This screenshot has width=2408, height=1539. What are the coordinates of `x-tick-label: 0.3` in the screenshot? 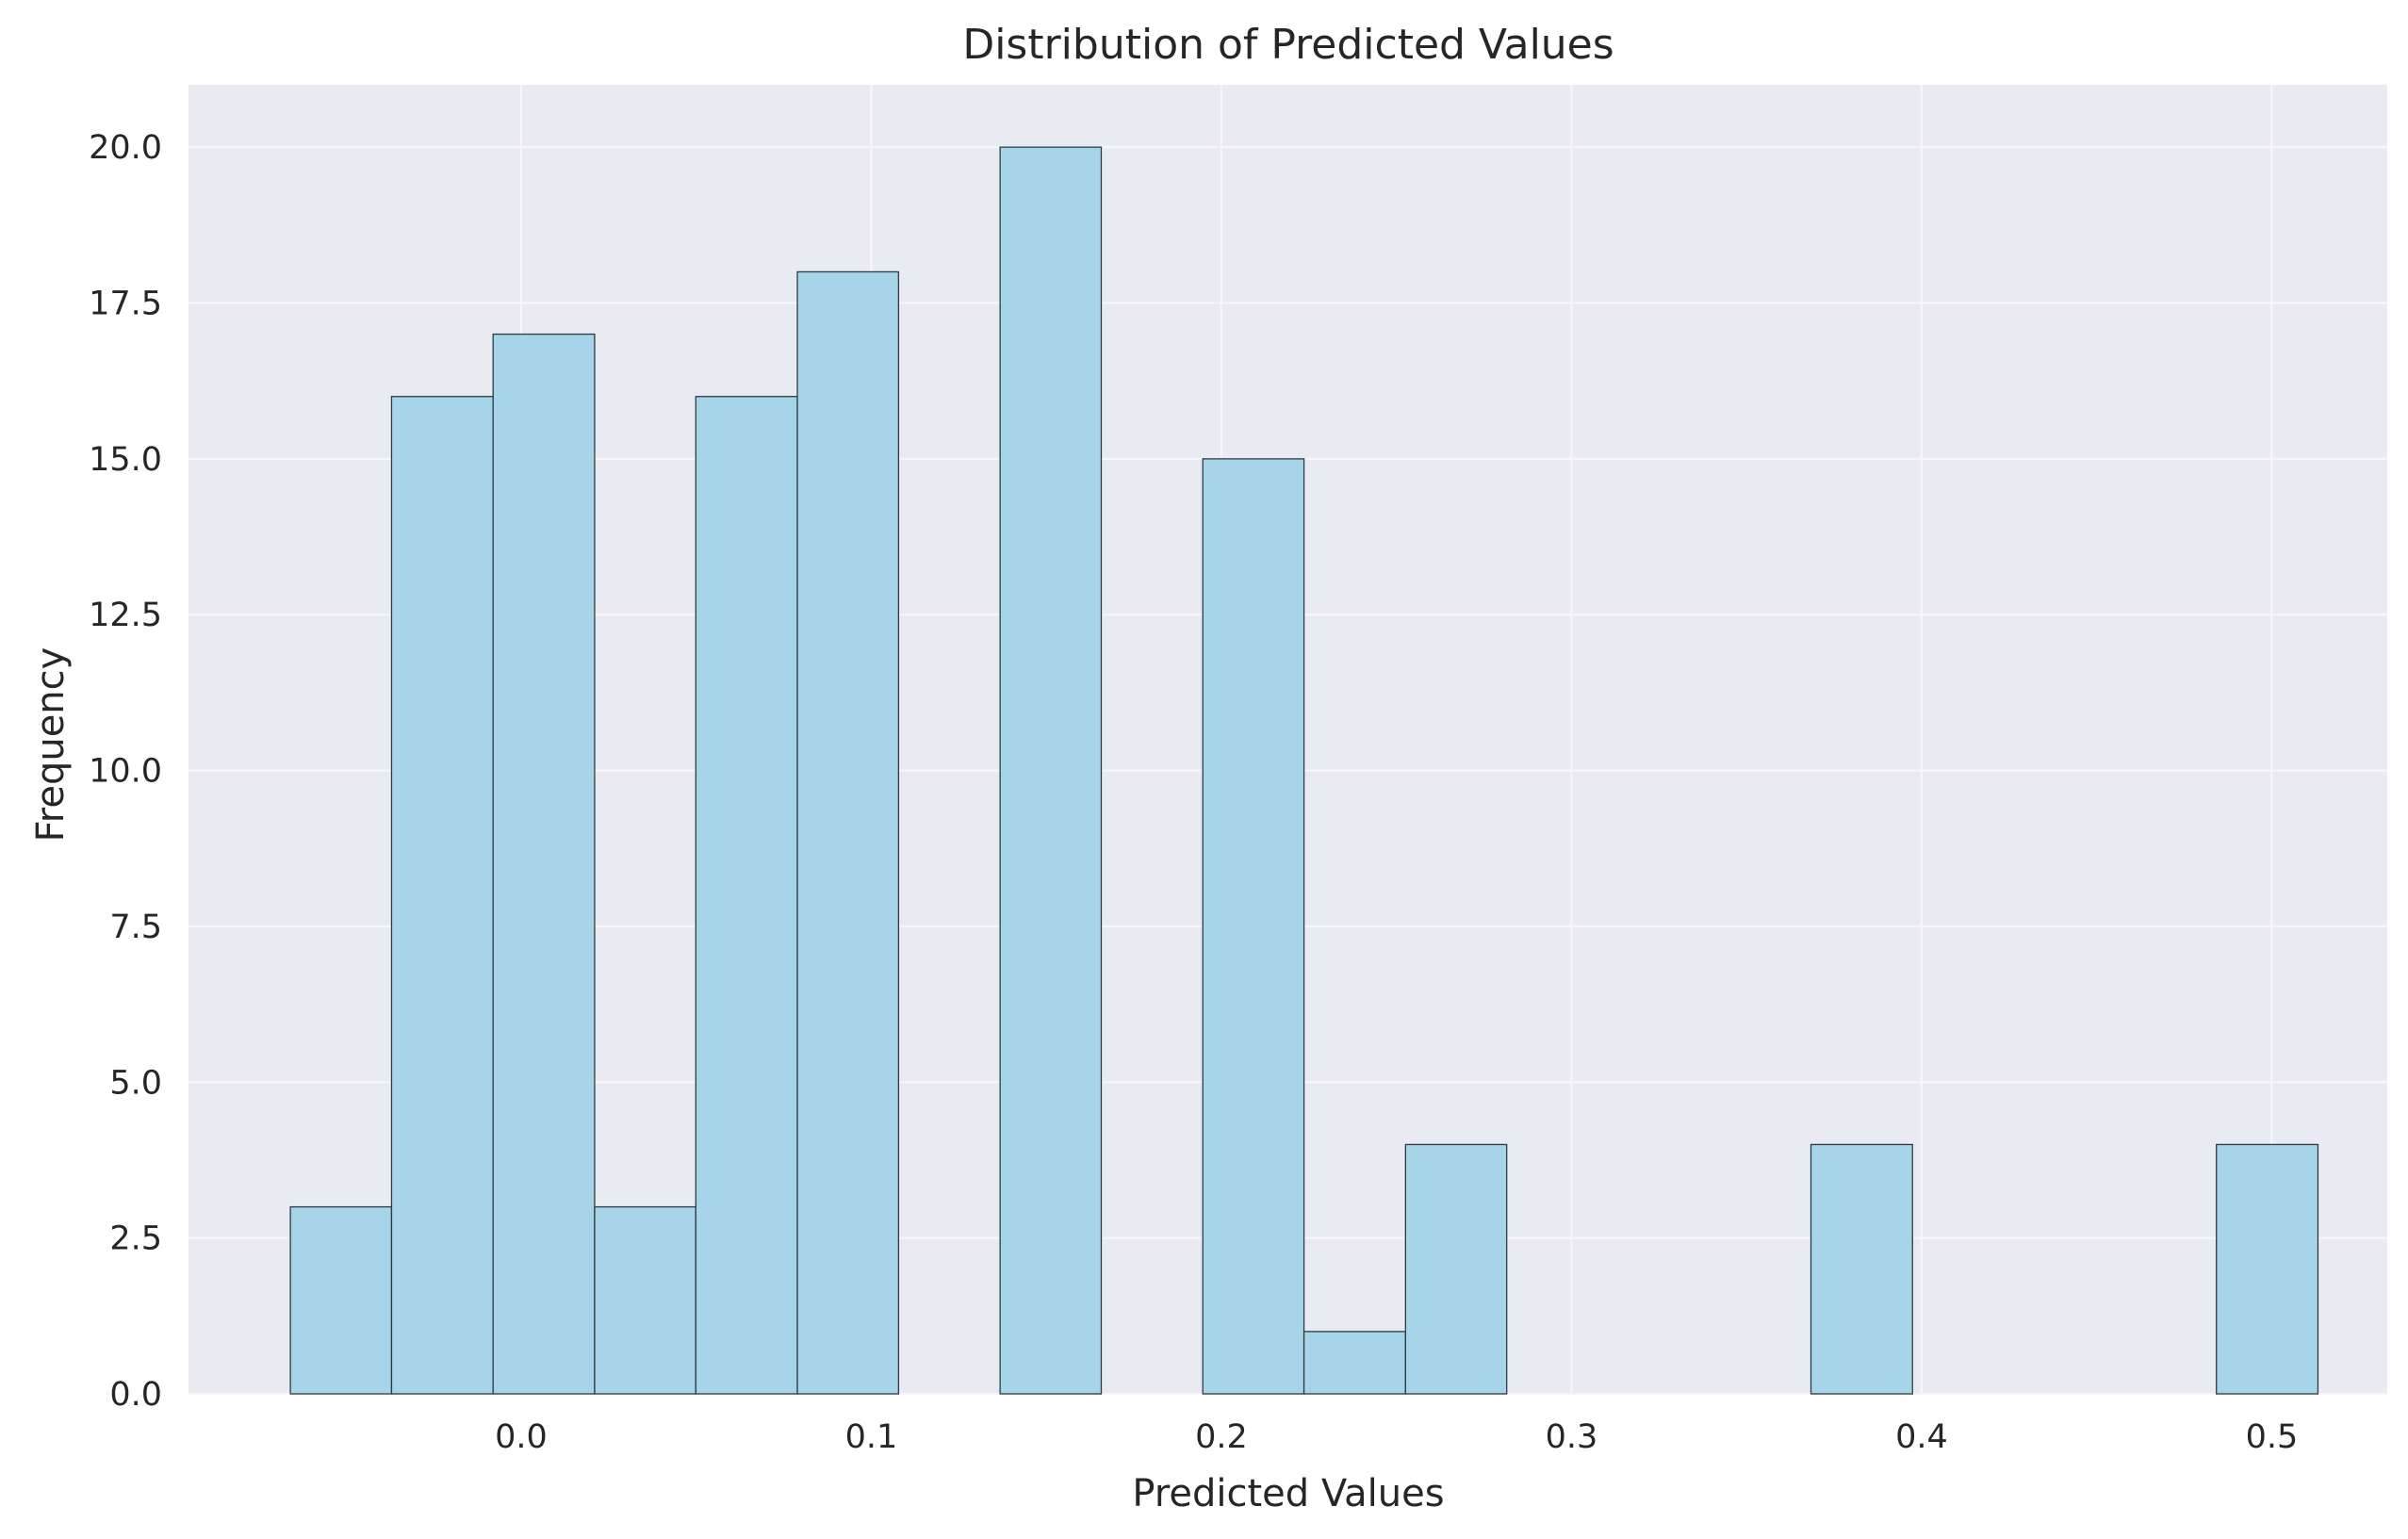 It's located at (1572, 1437).